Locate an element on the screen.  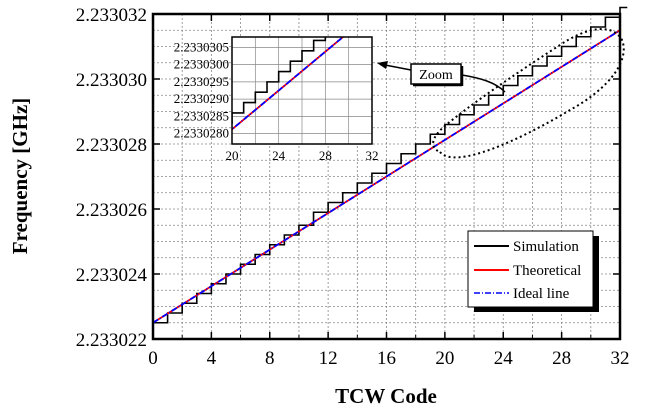
inset-x-tick-labels: 20 24 28 32 is located at coordinates (302, 155).